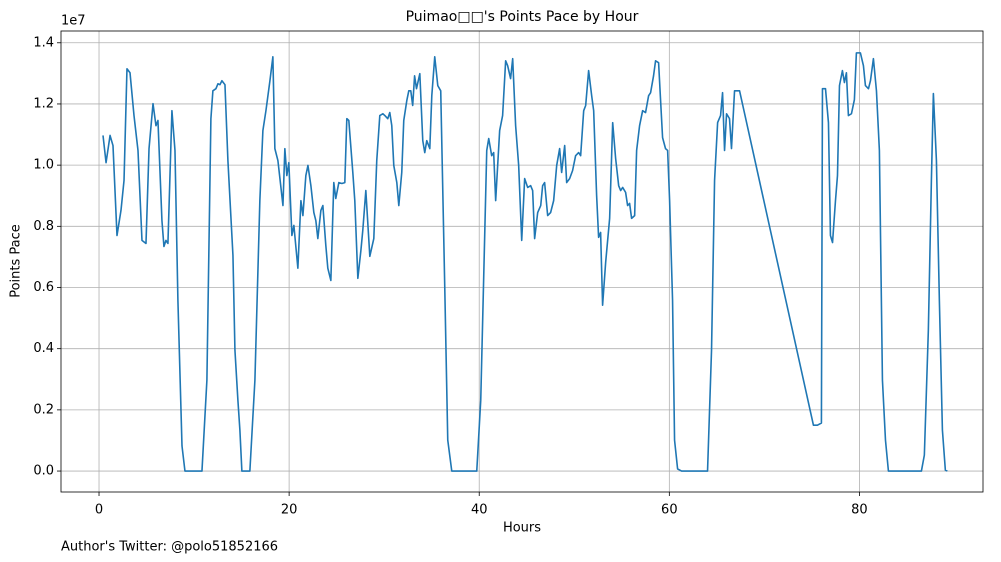 The height and width of the screenshot is (562, 1001). What do you see at coordinates (43, 471) in the screenshot?
I see `y-tick-label: 0.0` at bounding box center [43, 471].